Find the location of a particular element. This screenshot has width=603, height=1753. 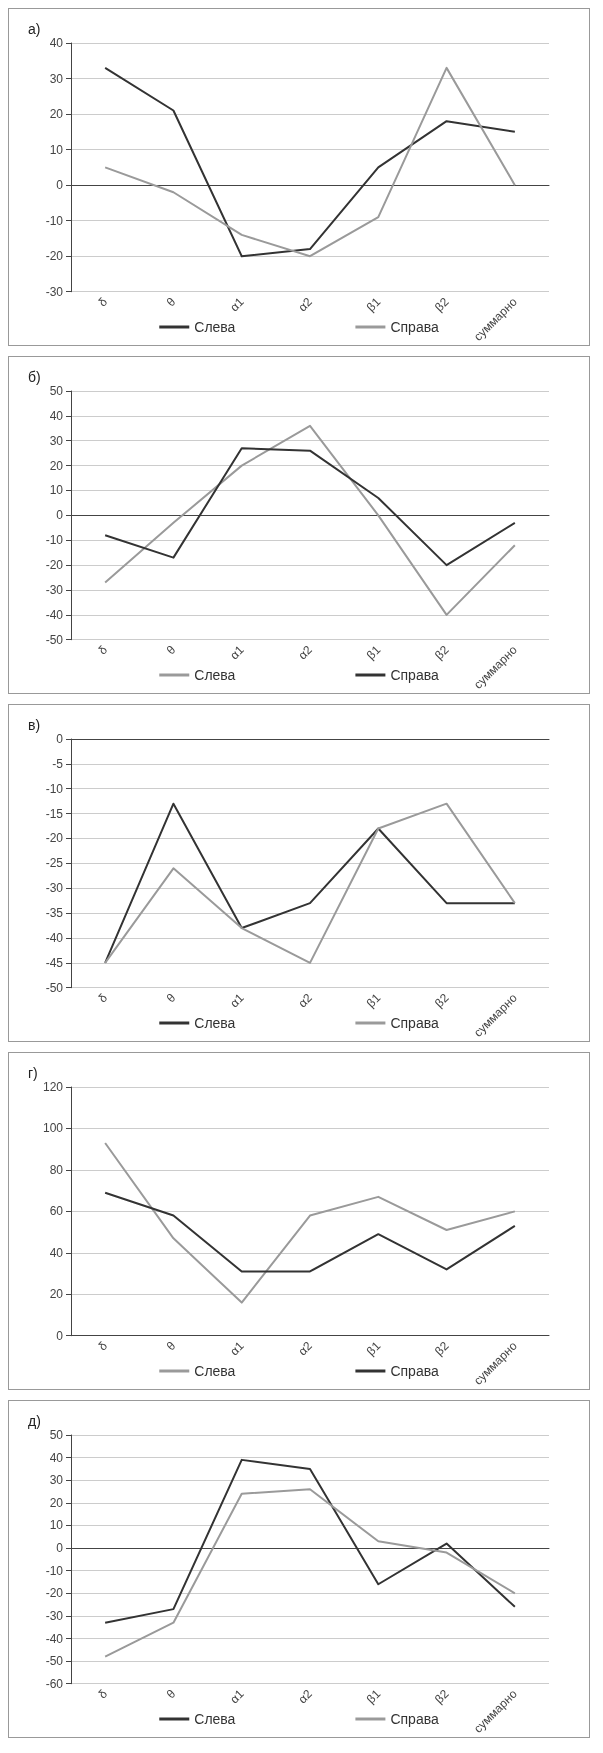

y-tick-label: 100 is located at coordinates (53, 1128).